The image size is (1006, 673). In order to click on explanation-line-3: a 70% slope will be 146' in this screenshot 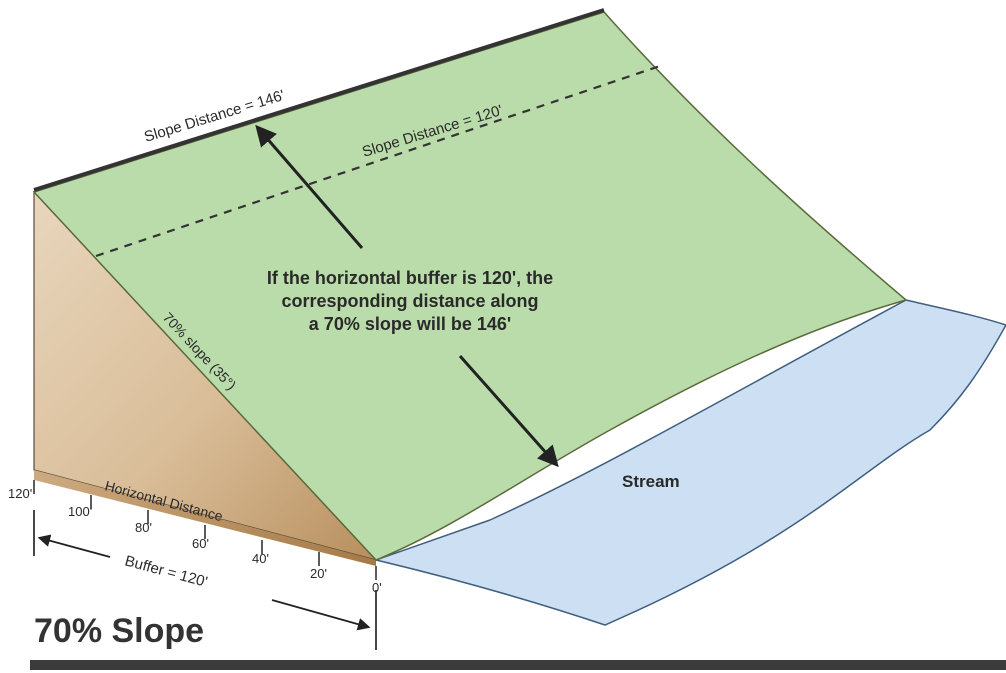, I will do `click(410, 324)`.